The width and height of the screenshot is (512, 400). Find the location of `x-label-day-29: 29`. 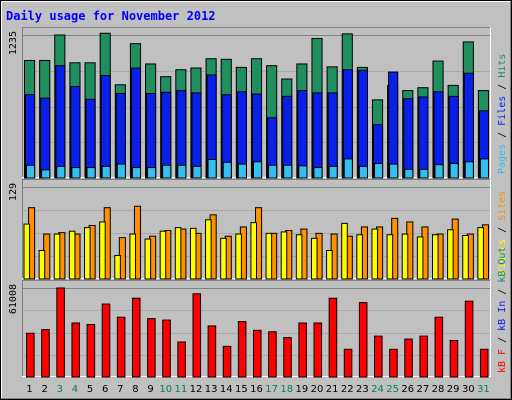

x-label-day-29: 29 is located at coordinates (453, 389).